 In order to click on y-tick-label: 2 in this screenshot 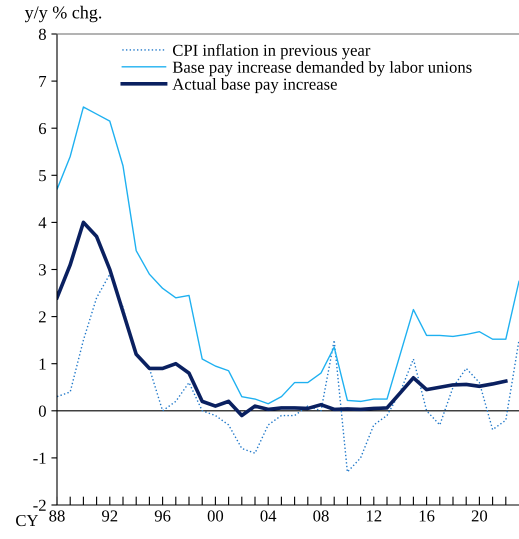, I will do `click(42, 316)`.